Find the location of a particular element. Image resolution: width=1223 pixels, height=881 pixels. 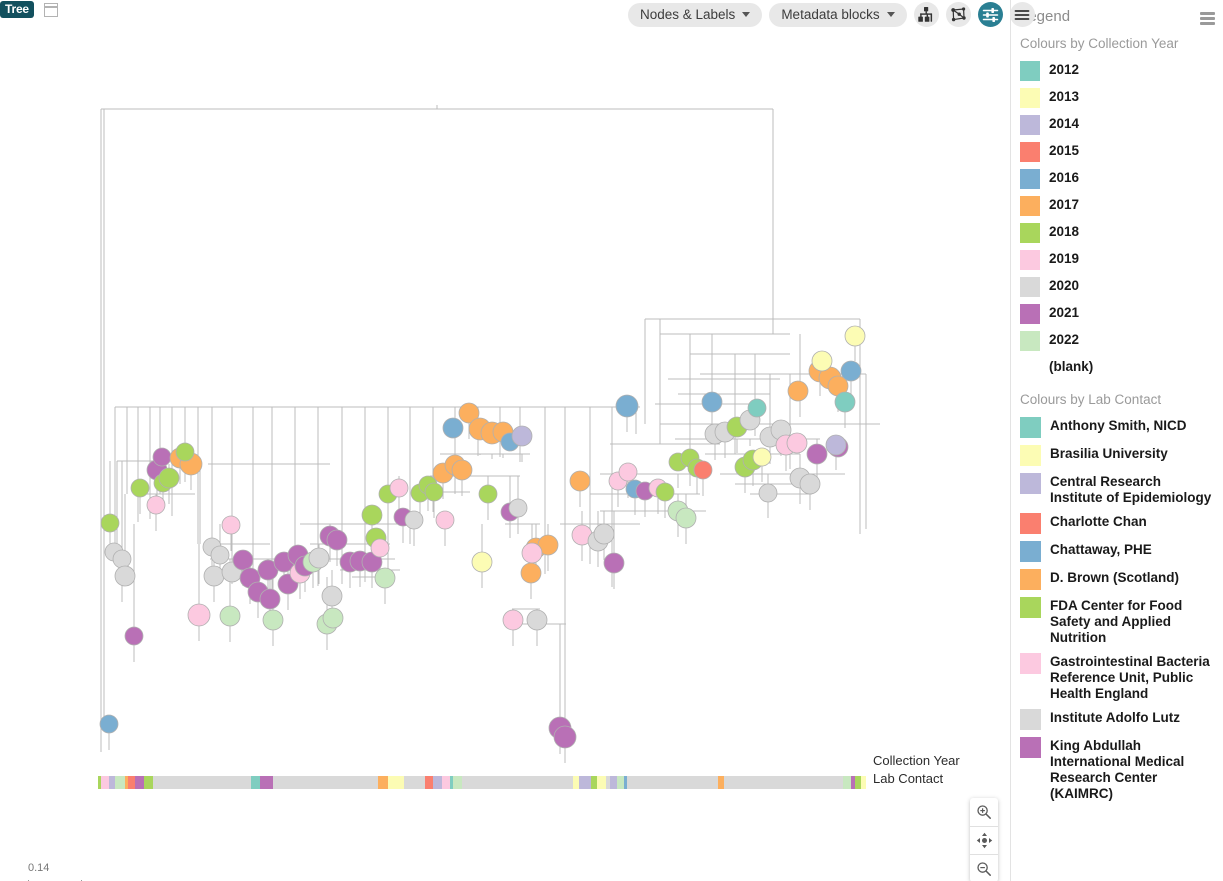

legend-item: Chattaway, PHE is located at coordinates (1117, 551).